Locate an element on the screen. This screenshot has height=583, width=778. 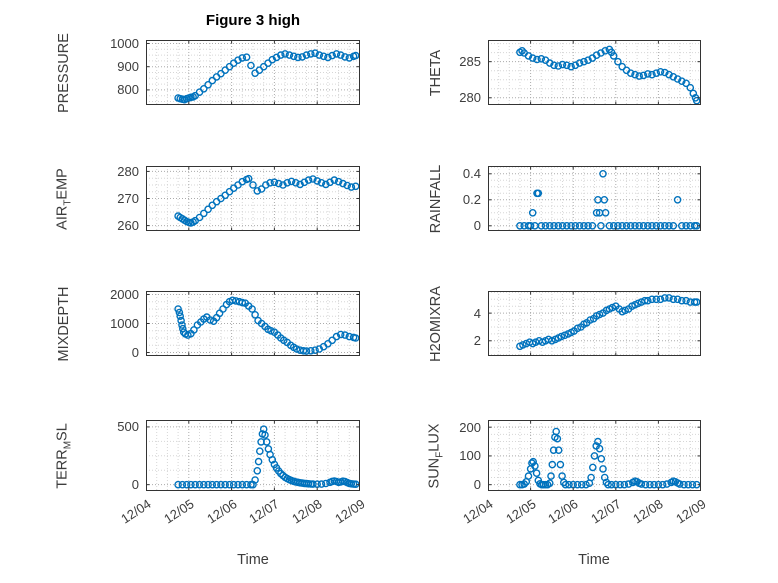
y-tick-label: 2000 is located at coordinates (124, 294).